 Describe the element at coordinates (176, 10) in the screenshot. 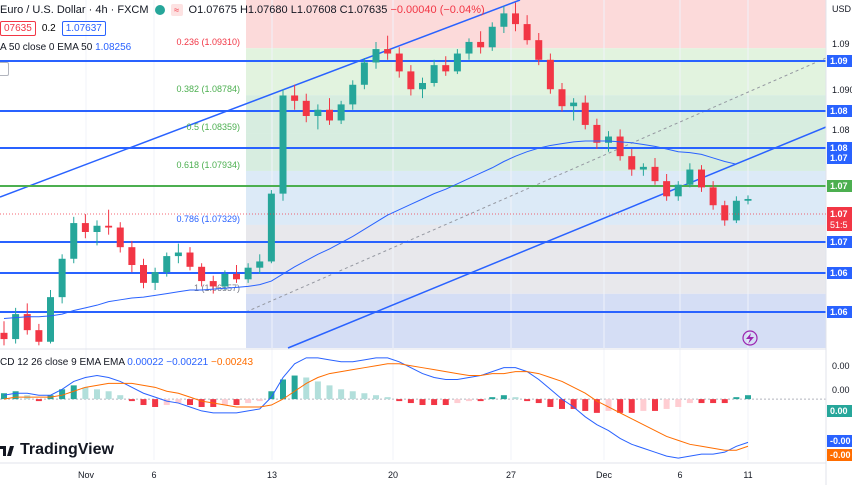

I see `settings-icon: ≈` at that location.